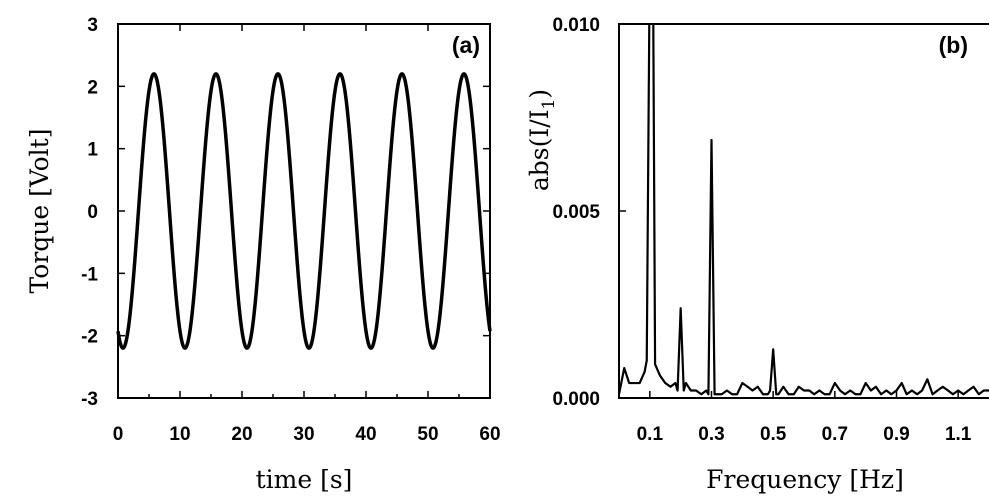  What do you see at coordinates (953, 45) in the screenshot?
I see `panel-b-label: (b)` at bounding box center [953, 45].